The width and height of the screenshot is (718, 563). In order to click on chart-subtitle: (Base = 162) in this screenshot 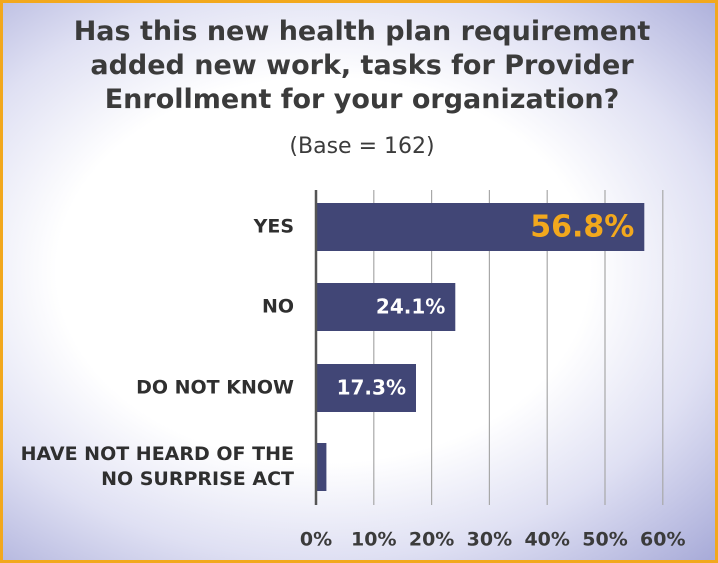, I will do `click(362, 146)`.